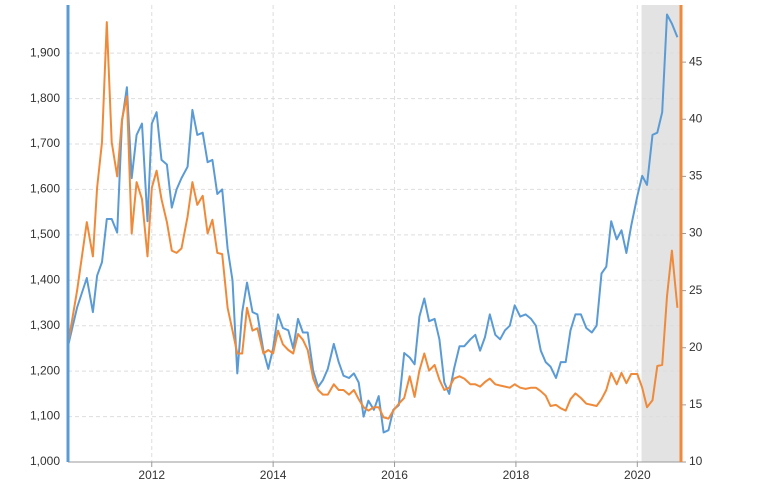 The width and height of the screenshot is (768, 484). I want to click on y-tick-label: 1,300, so click(45, 325).